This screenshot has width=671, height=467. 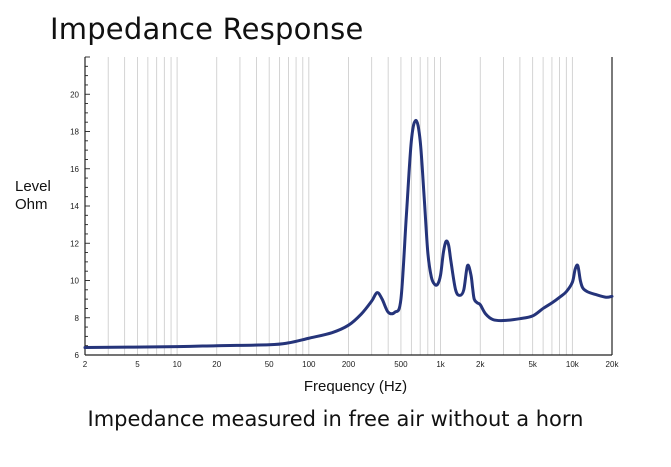 I want to click on y-tick-label: 8, so click(x=77, y=318).